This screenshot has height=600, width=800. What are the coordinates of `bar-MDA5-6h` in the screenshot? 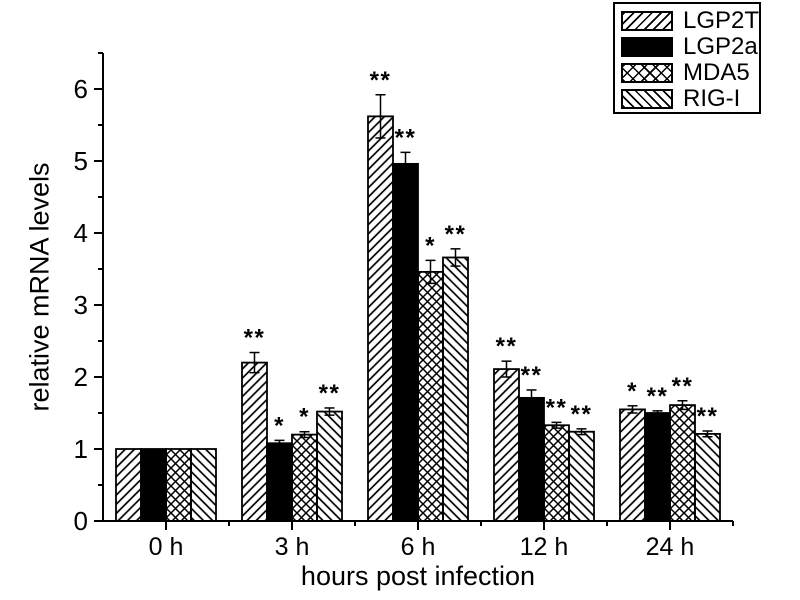 It's located at (430, 396).